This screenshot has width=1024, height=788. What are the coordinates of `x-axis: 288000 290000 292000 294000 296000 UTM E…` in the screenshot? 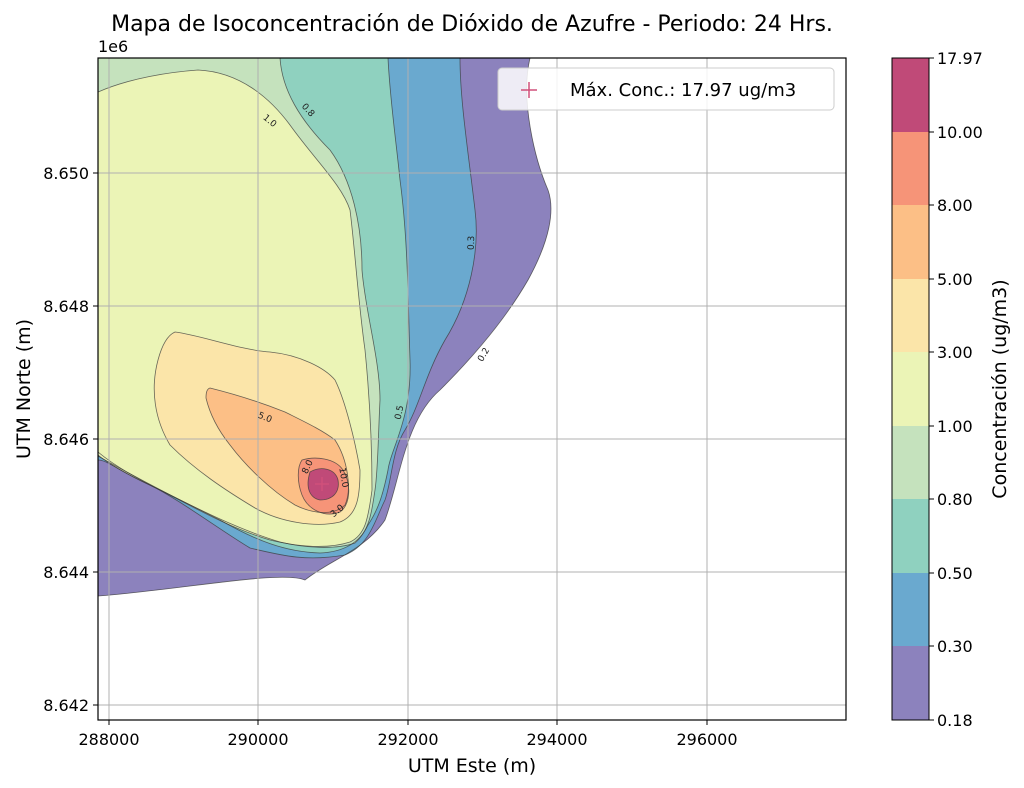 It's located at (408, 748).